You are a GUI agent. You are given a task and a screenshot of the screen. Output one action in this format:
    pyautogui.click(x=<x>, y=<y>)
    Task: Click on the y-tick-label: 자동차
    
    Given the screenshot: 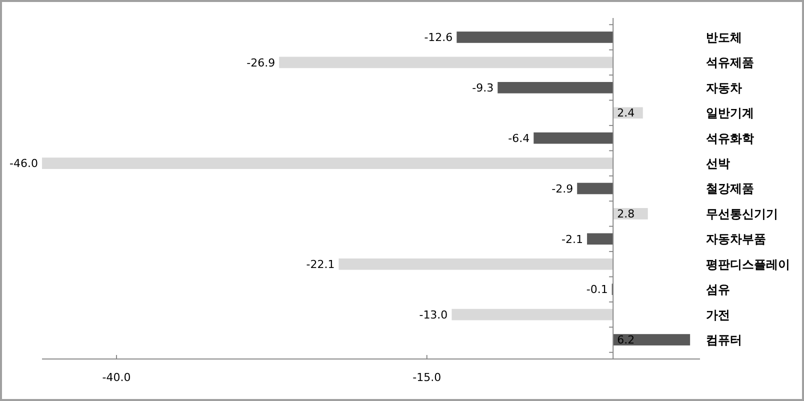 What is the action you would take?
    pyautogui.click(x=724, y=87)
    